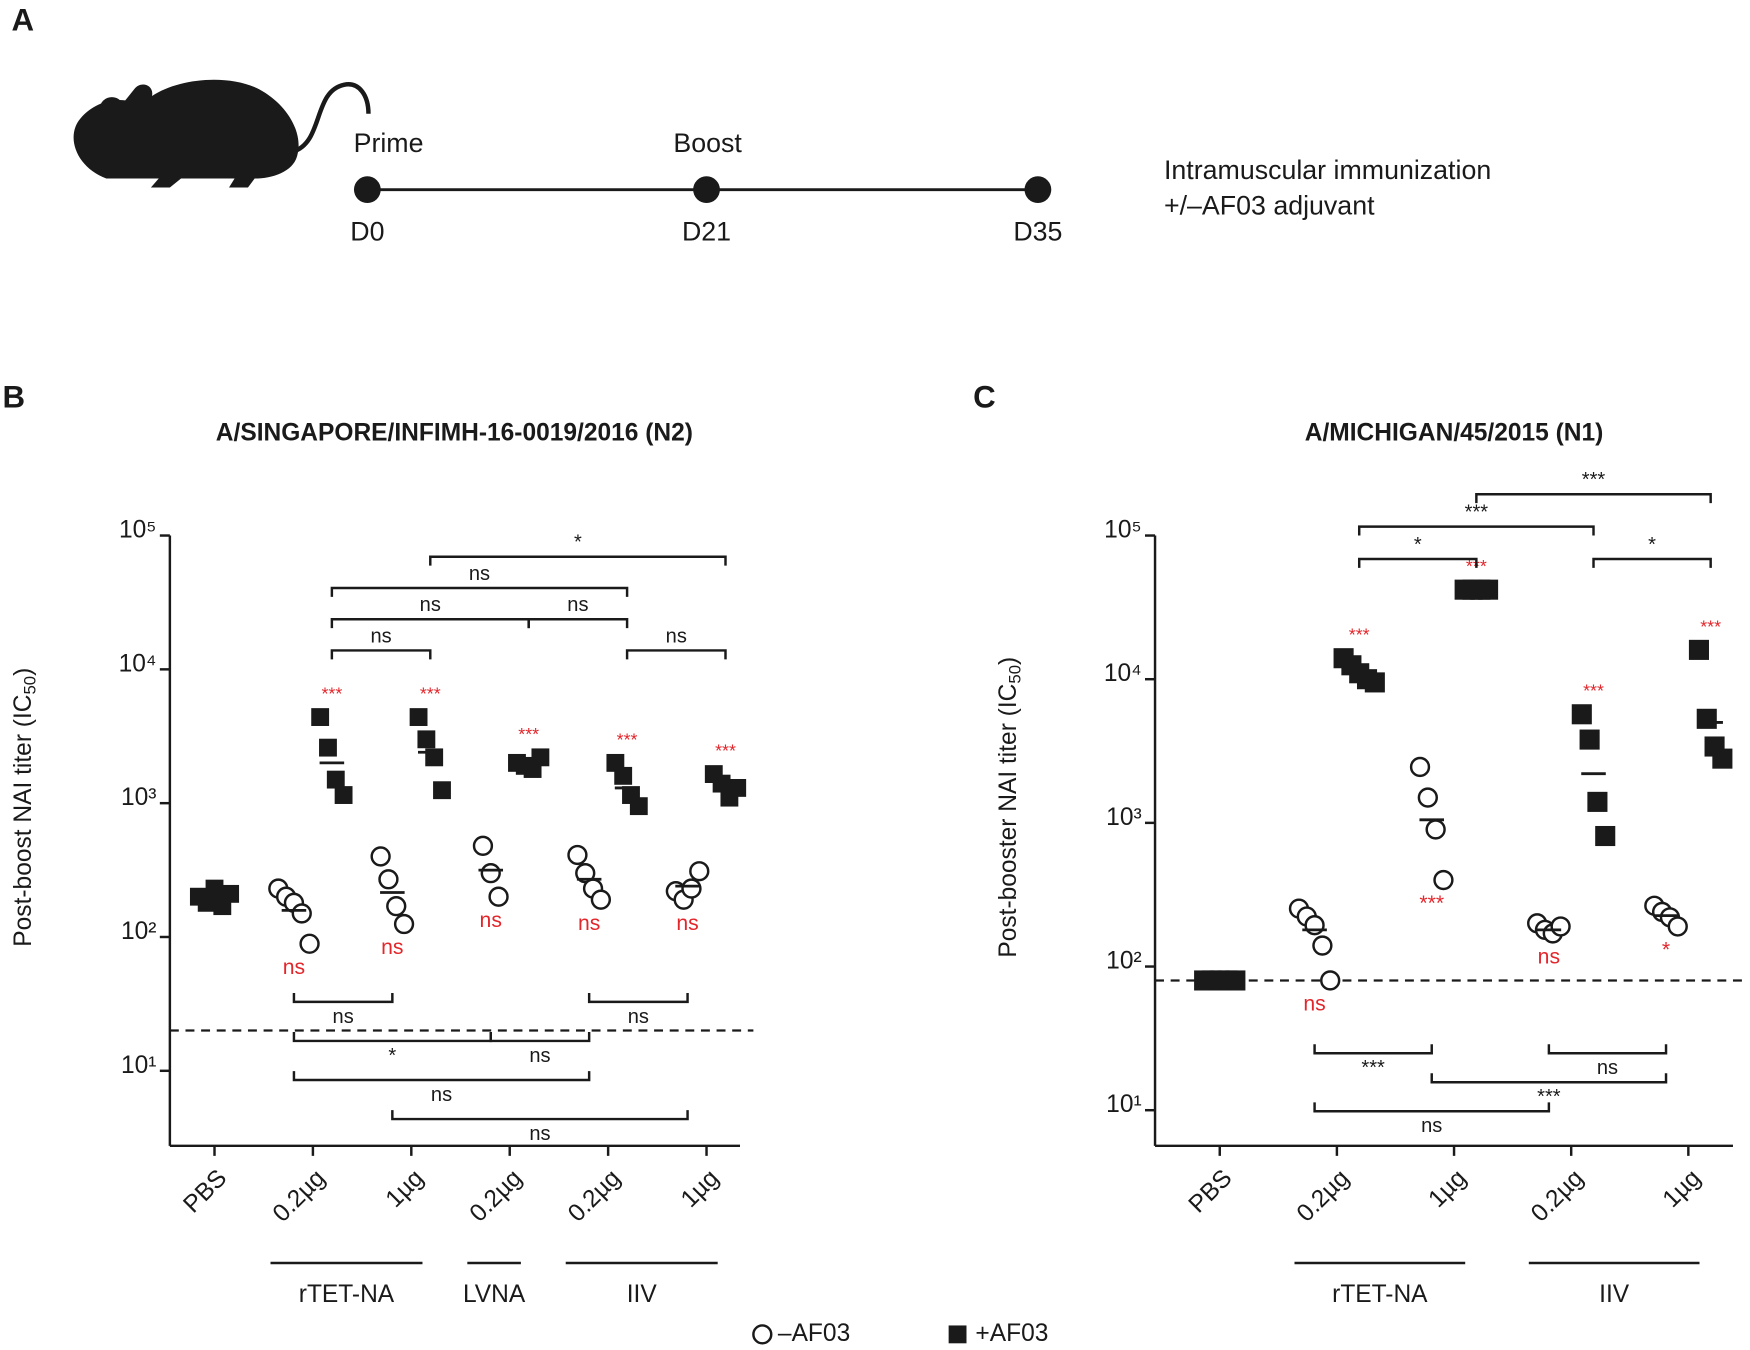 The image size is (1750, 1350). I want to click on event-day: D21, so click(706, 231).